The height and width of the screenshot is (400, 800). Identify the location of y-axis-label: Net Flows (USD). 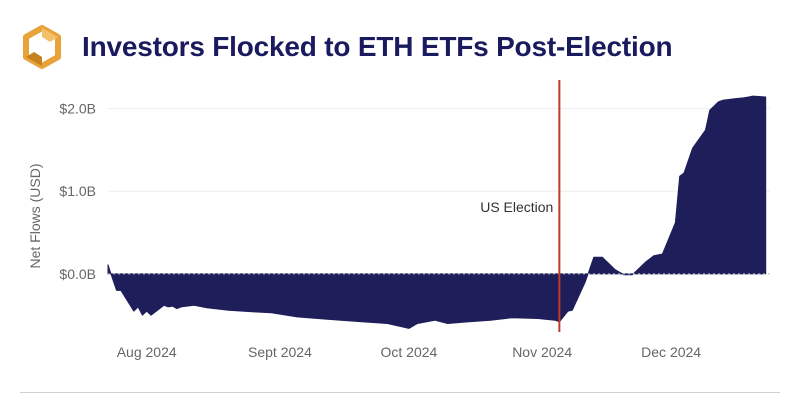
(35, 215).